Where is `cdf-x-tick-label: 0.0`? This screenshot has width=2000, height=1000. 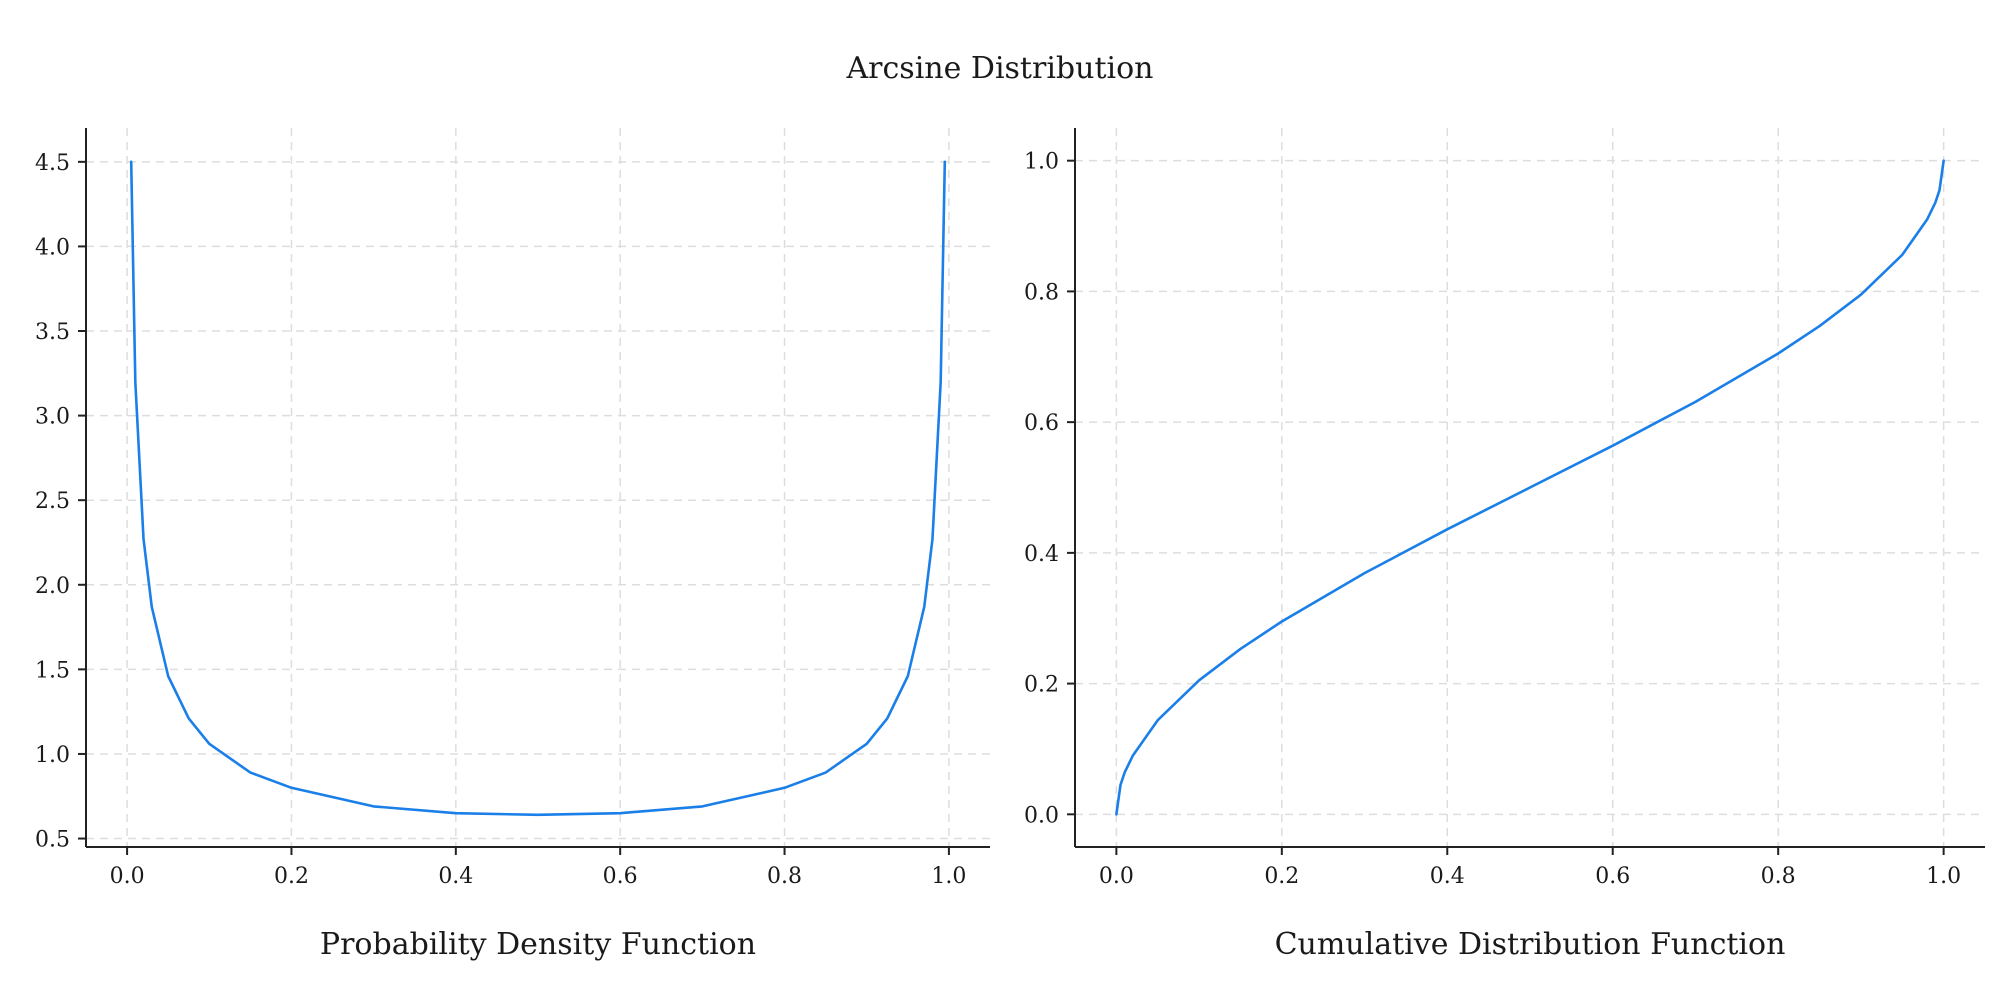 cdf-x-tick-label: 0.0 is located at coordinates (1116, 876).